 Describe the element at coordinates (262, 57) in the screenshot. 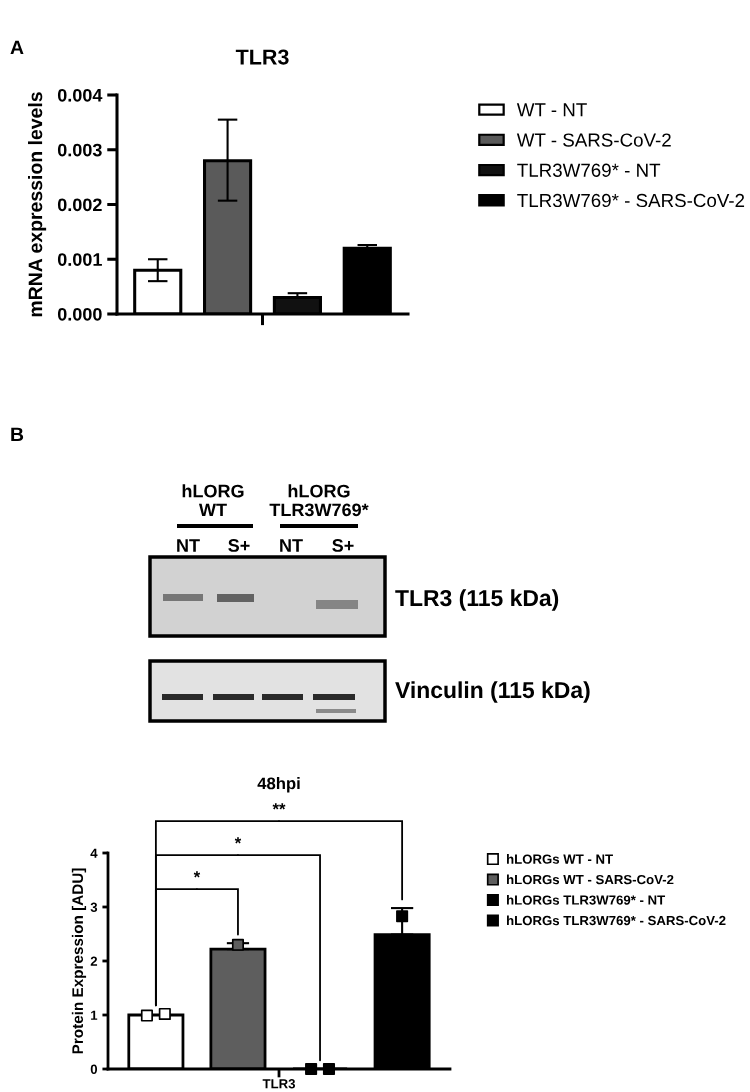

I see `chart-title: TLR3` at that location.